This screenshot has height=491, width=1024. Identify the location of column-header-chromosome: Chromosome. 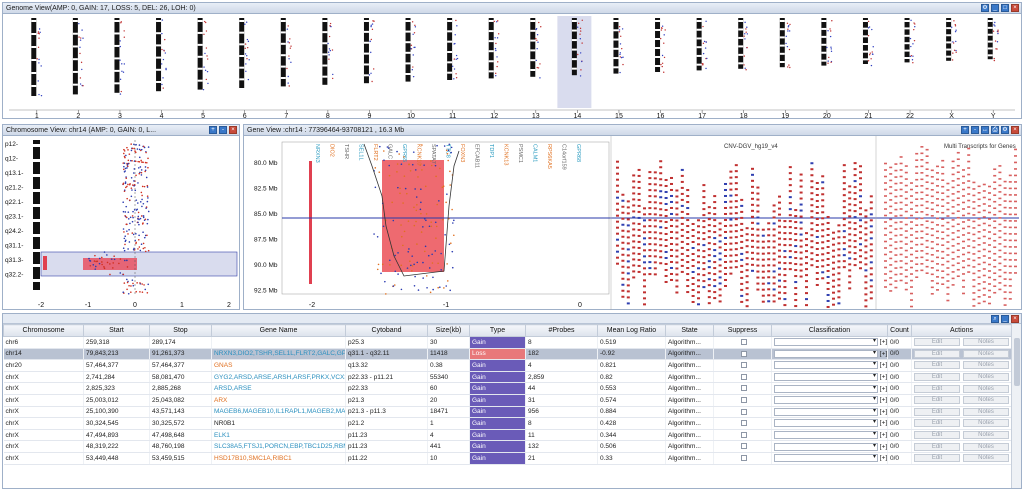
(43, 330).